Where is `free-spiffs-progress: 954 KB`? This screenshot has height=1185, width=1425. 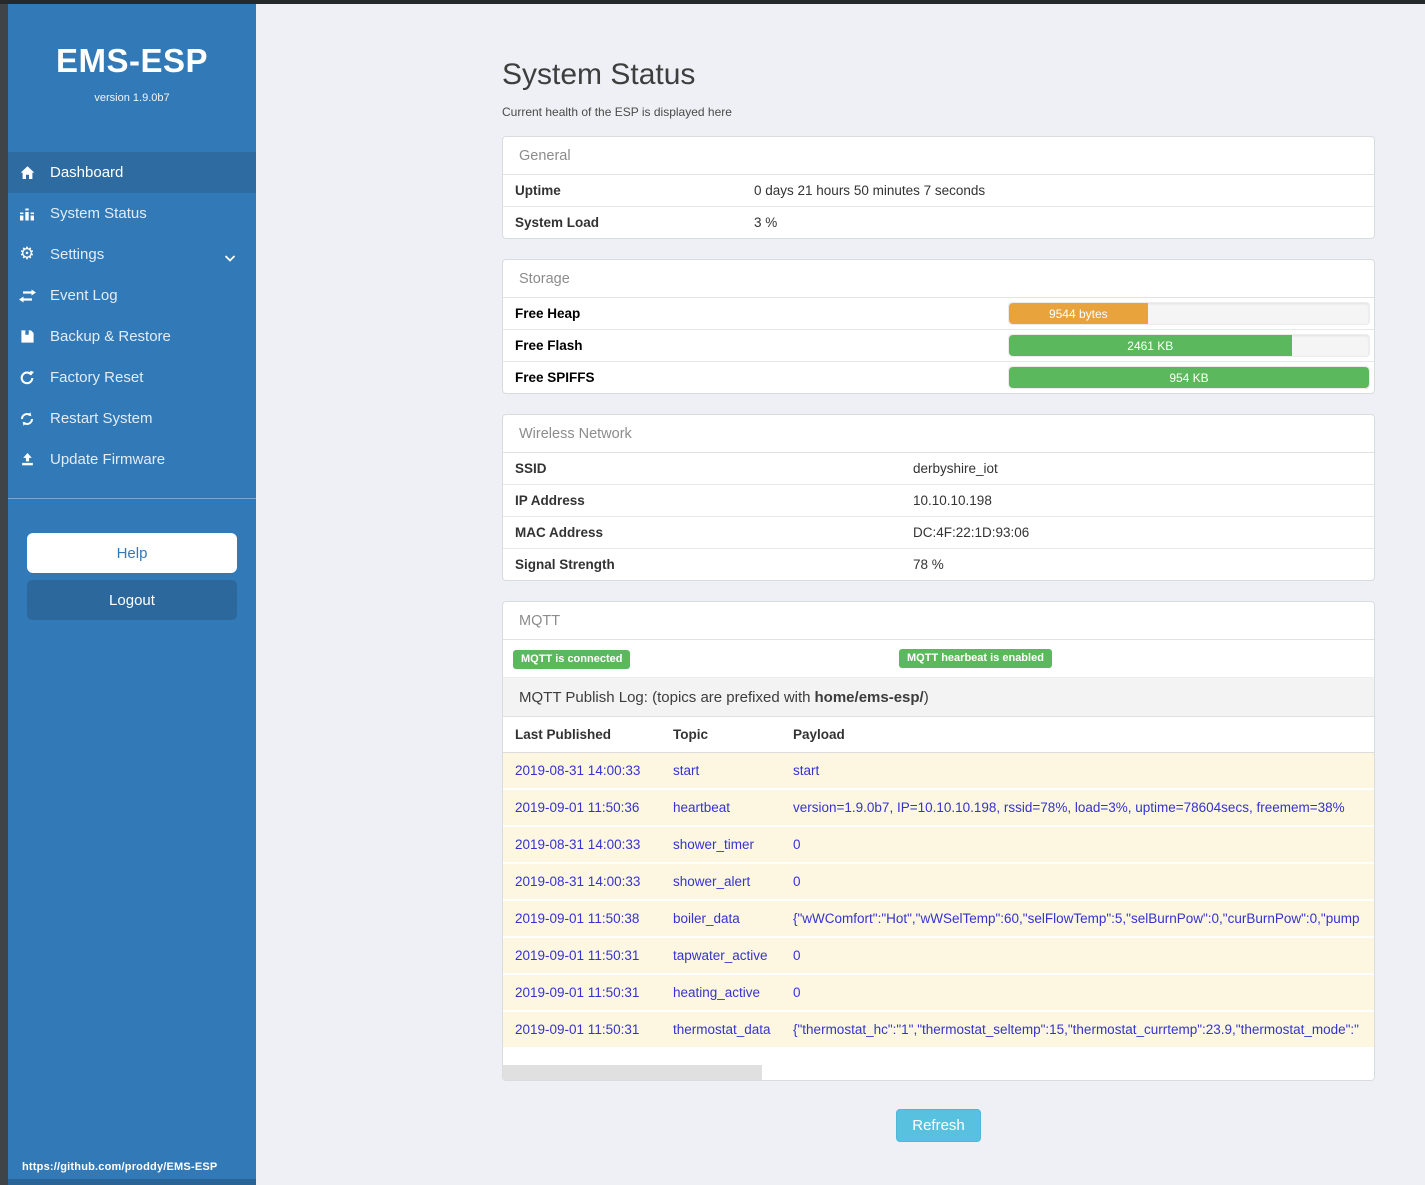 free-spiffs-progress: 954 KB is located at coordinates (1189, 377).